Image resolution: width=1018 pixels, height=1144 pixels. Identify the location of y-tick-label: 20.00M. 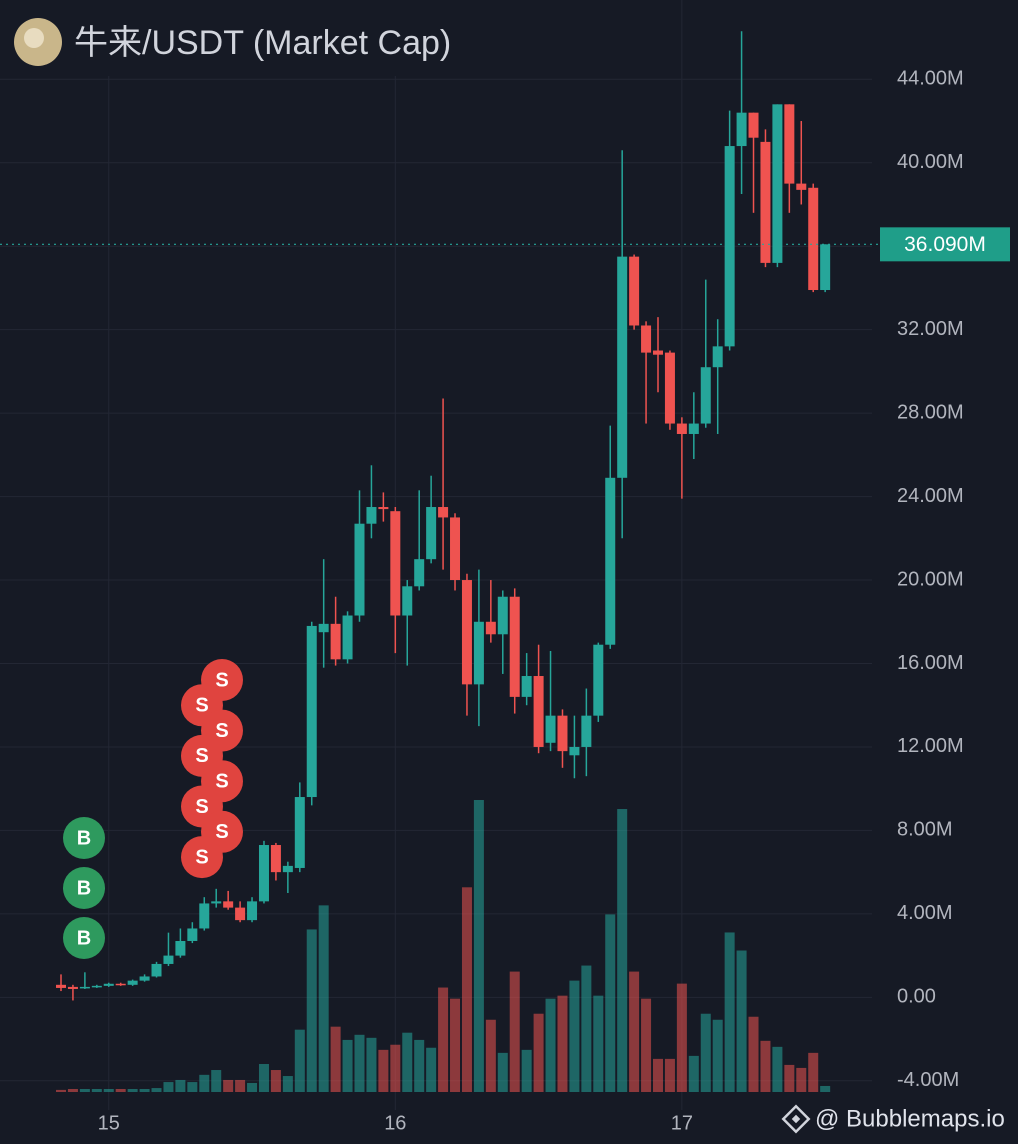
(930, 579).